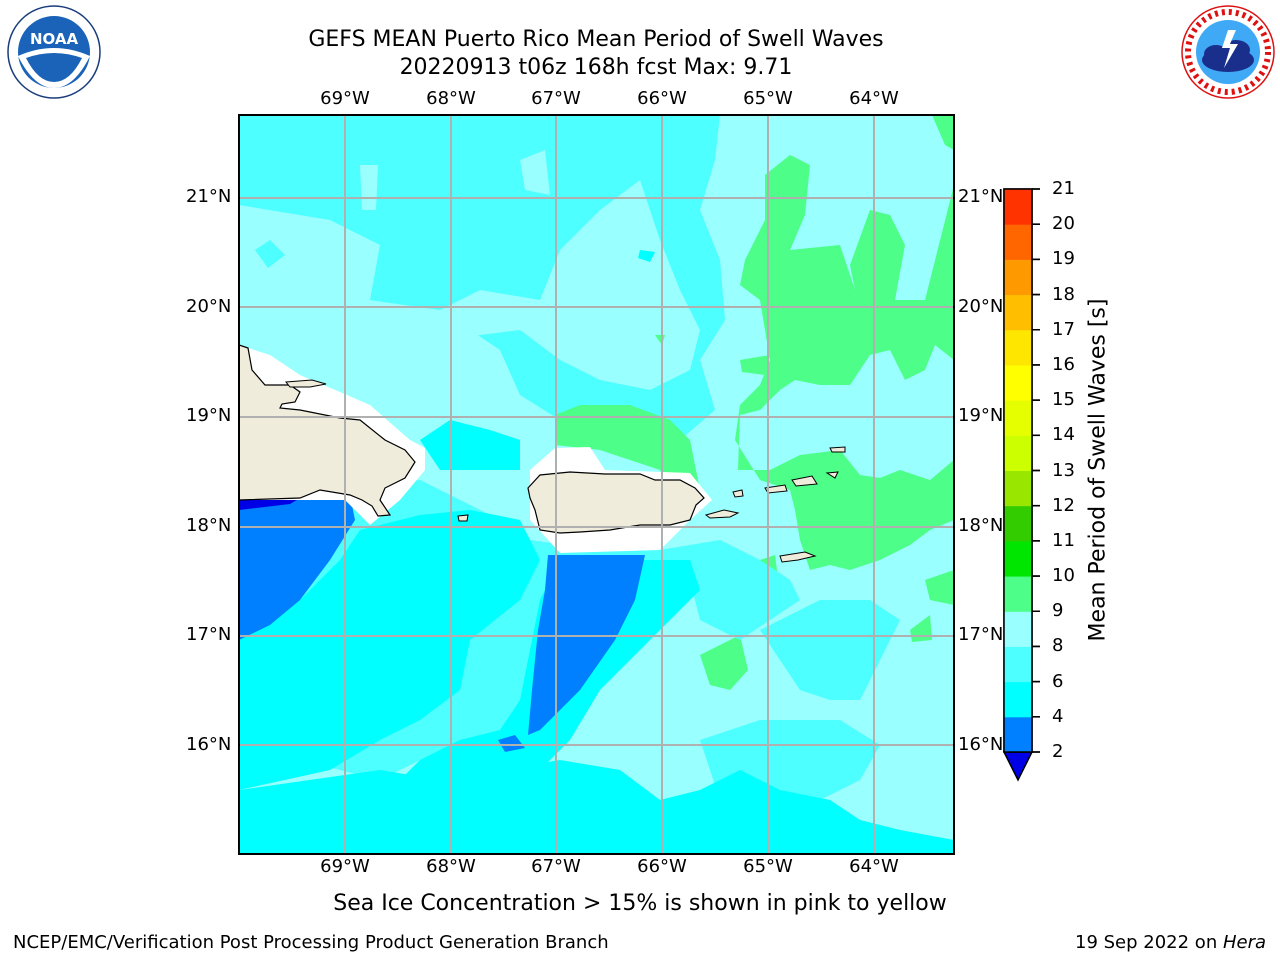 This screenshot has width=1280, height=960. I want to click on colorbar-under-arrow, so click(1018, 766).